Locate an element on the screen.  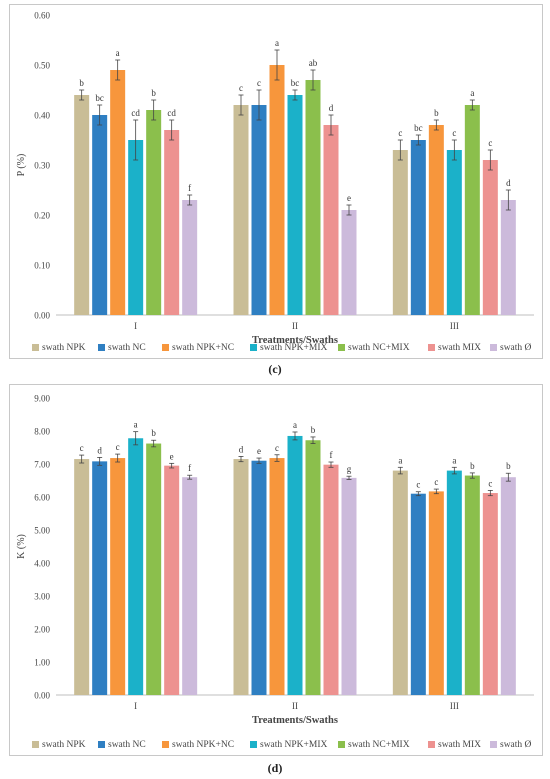
x-tick-label: I is located at coordinates (135, 326).